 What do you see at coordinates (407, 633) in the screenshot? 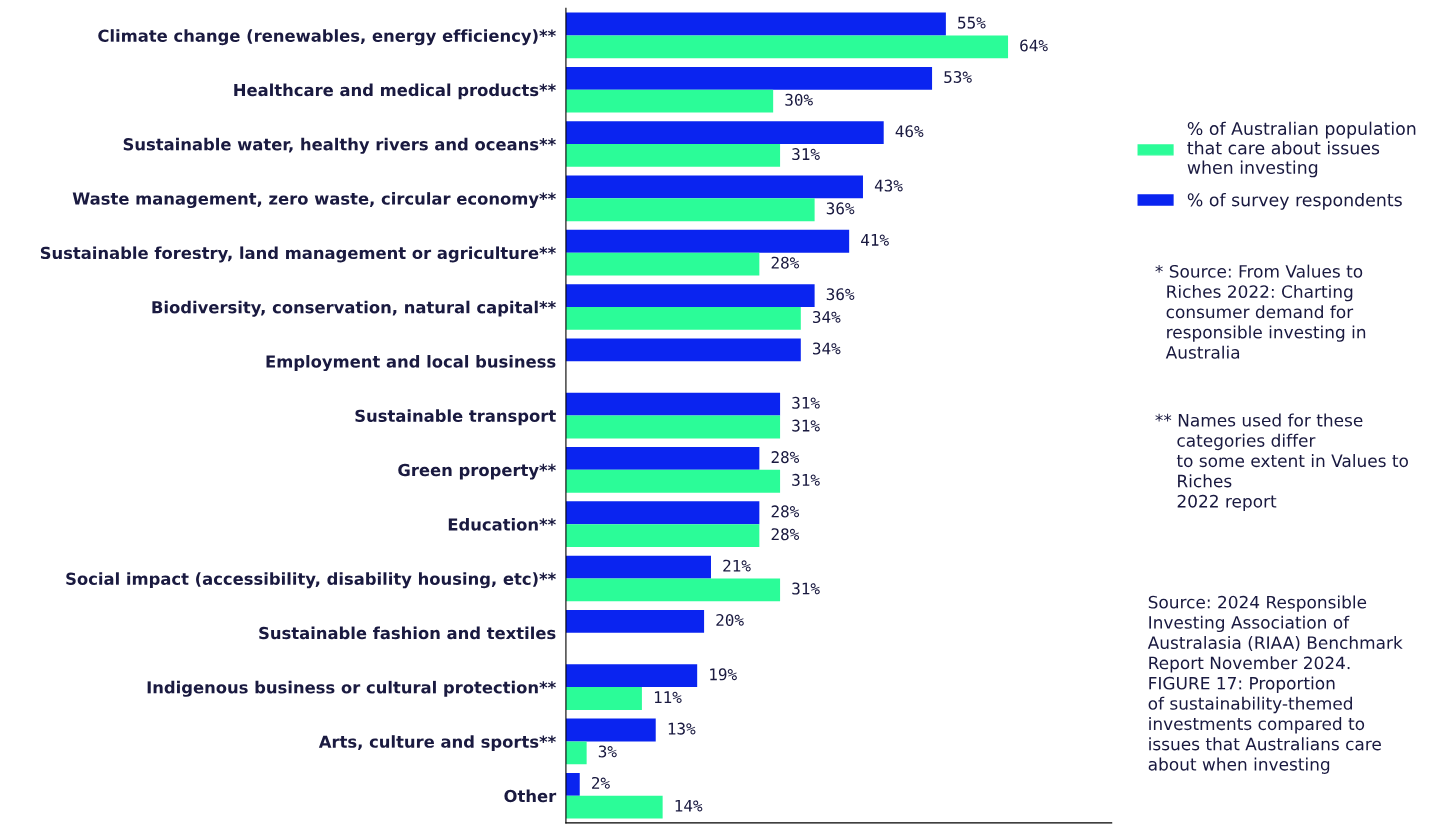
I see `y-tick-label: Sustainable fashion and textiles` at bounding box center [407, 633].